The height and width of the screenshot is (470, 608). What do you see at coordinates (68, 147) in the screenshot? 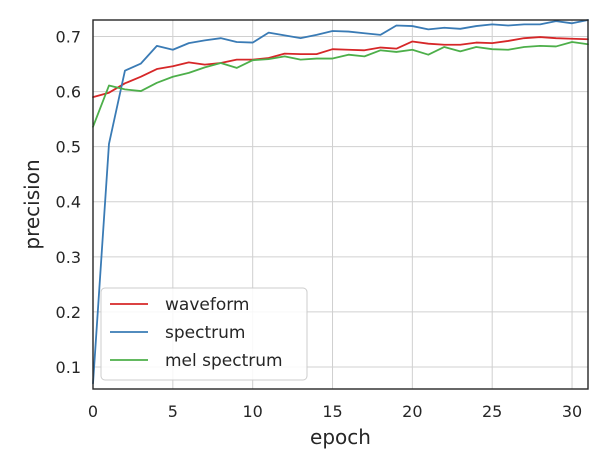
I see `y-tick-label: 0.5` at bounding box center [68, 147].